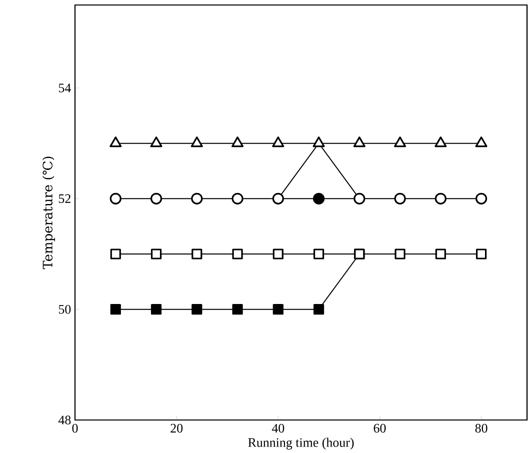 The height and width of the screenshot is (453, 528). I want to click on y-tick-label: 52, so click(64, 199).